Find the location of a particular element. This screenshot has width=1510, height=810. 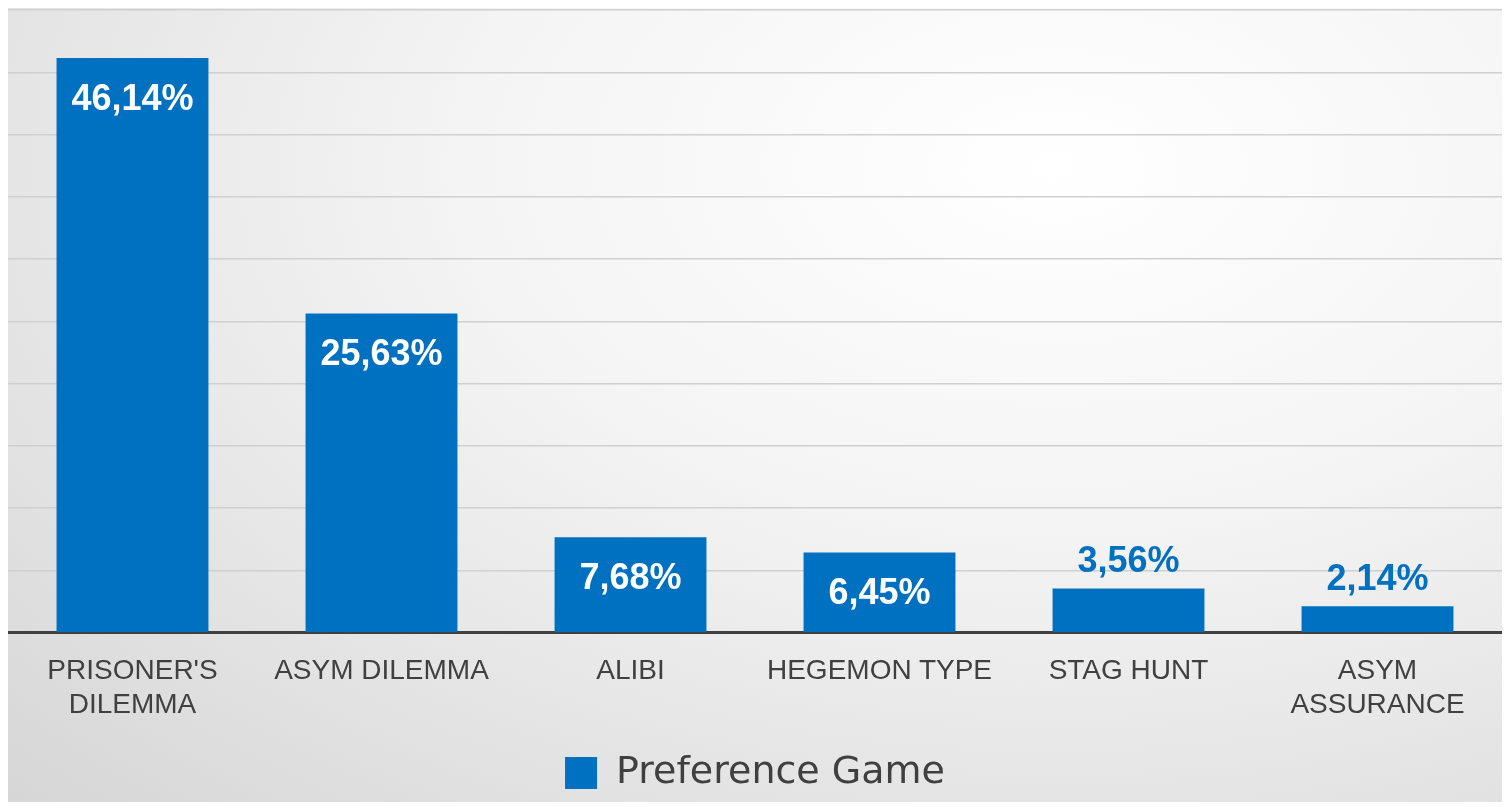

x-tick-label: ASYM DILEMMA is located at coordinates (382, 670).